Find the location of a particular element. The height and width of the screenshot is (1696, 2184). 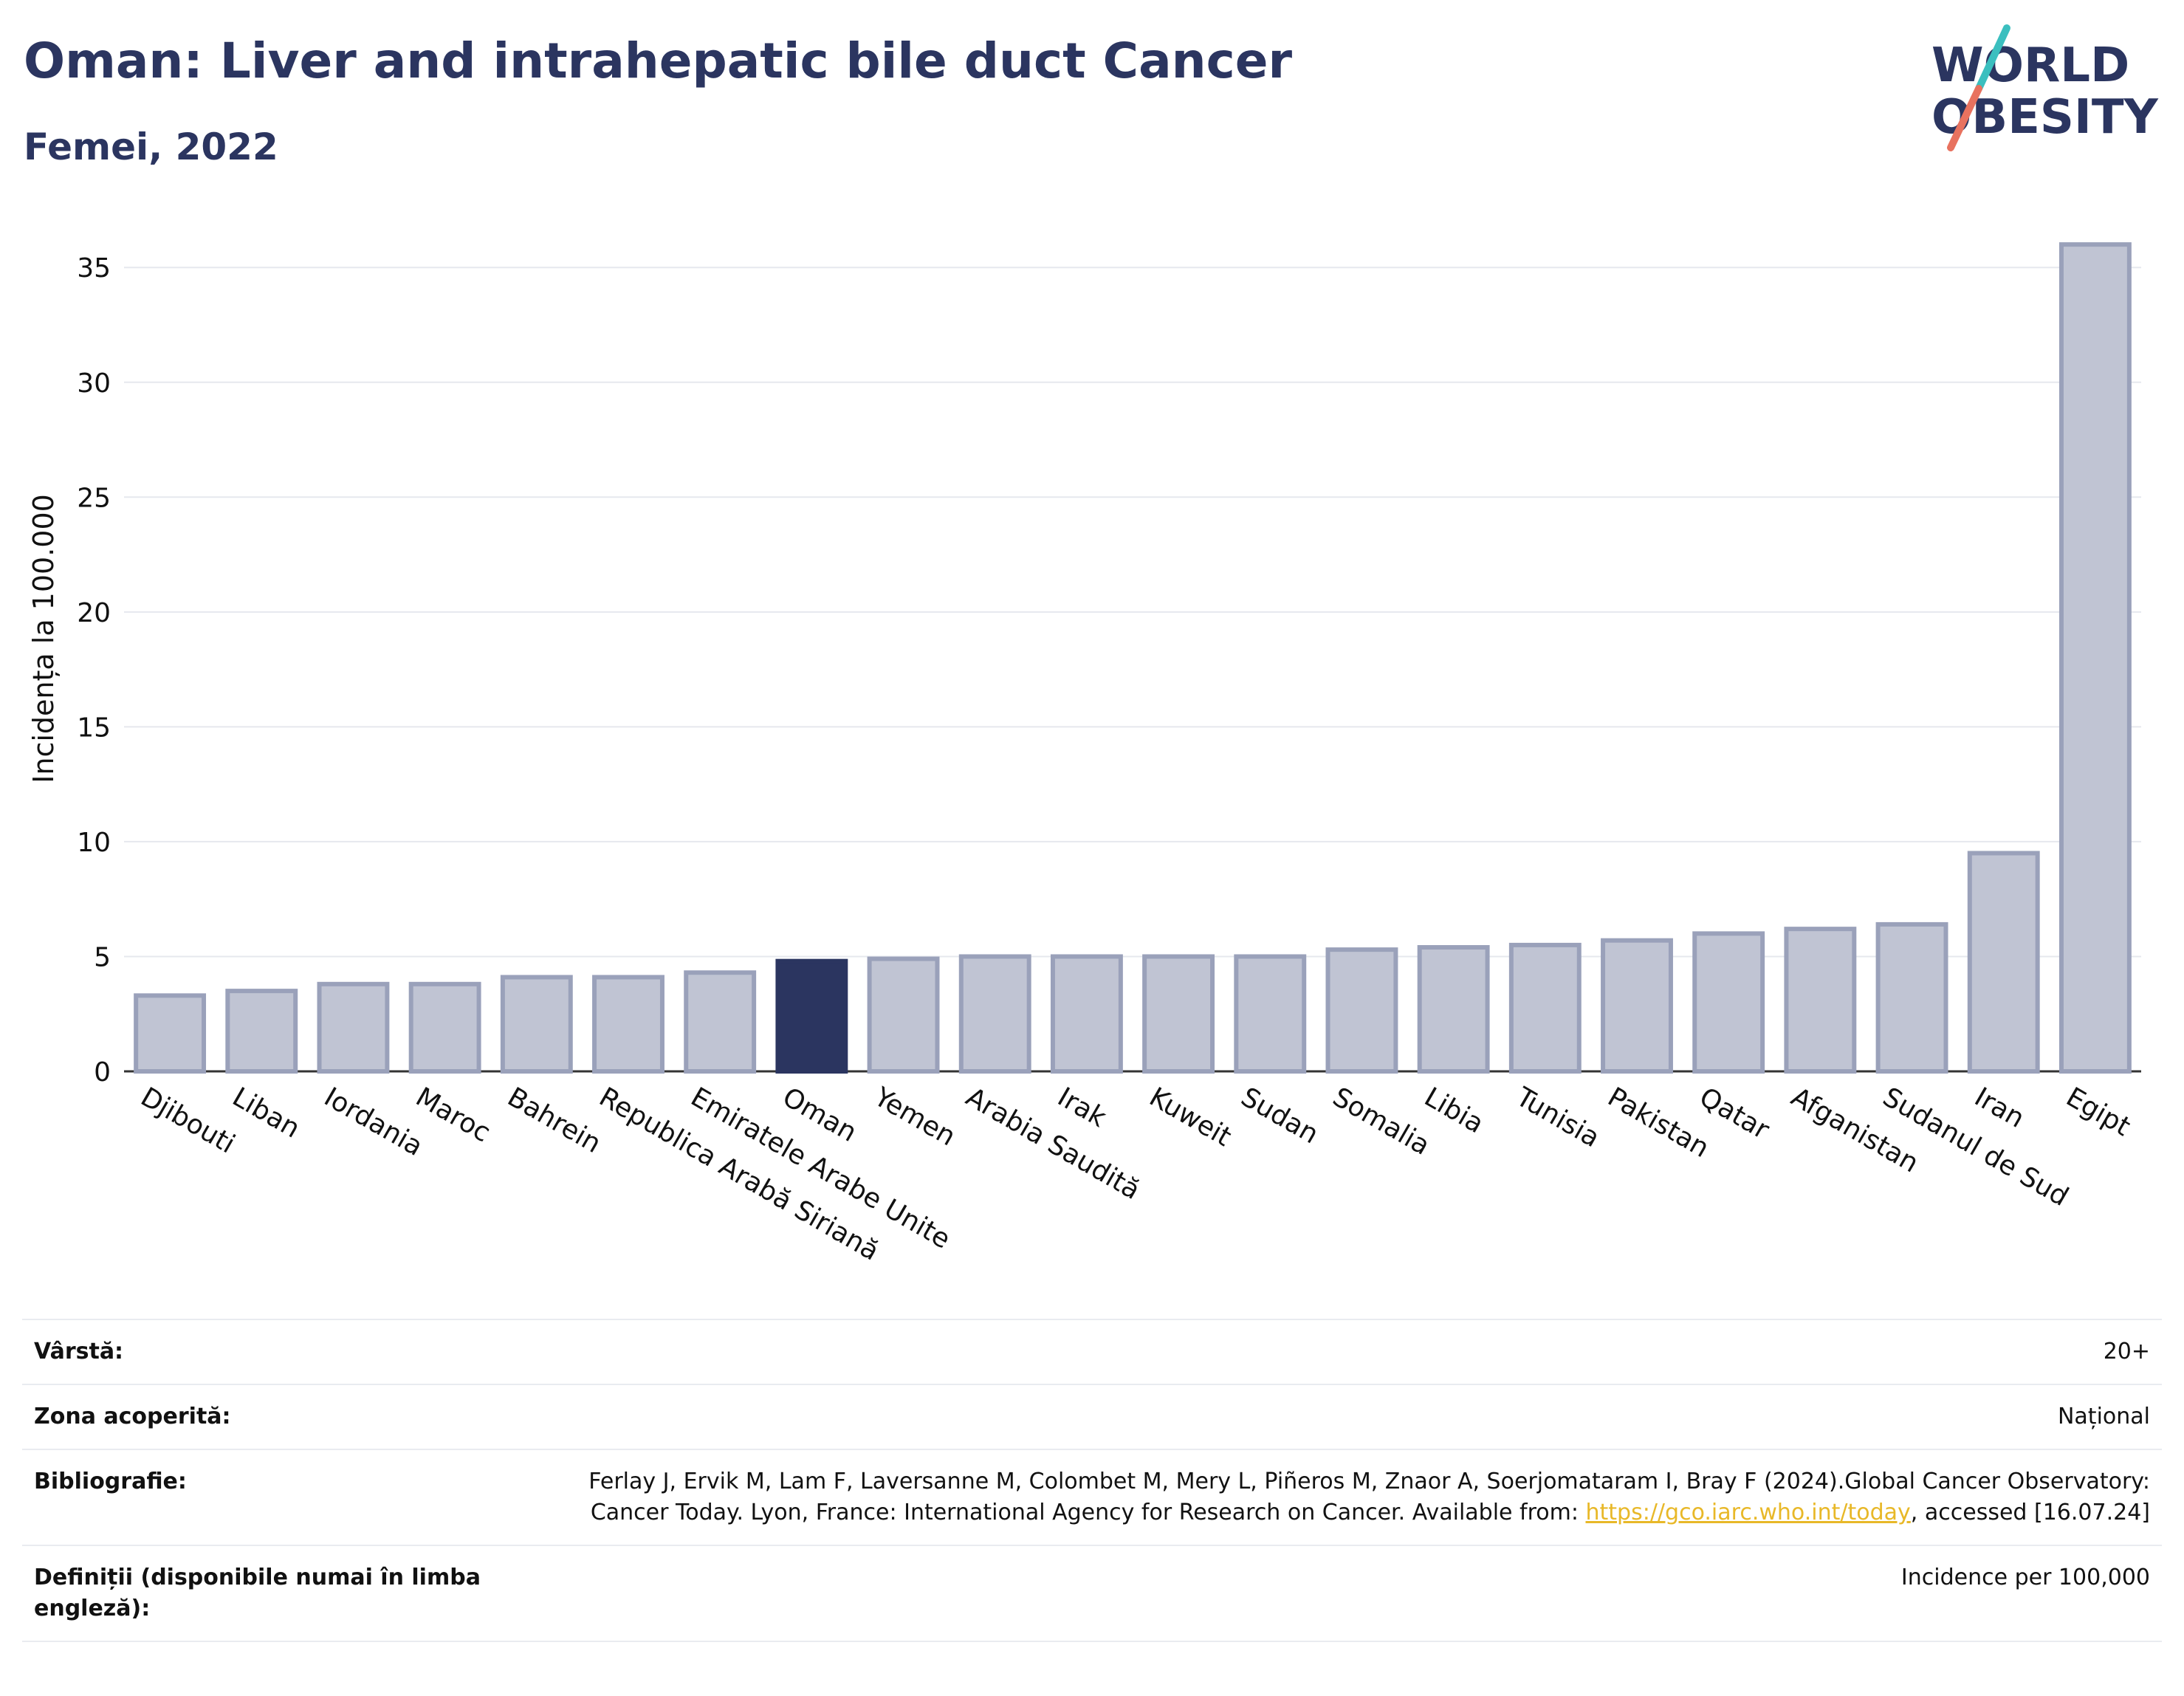

x-tick-label: Tunisia is located at coordinates (1557, 1117).